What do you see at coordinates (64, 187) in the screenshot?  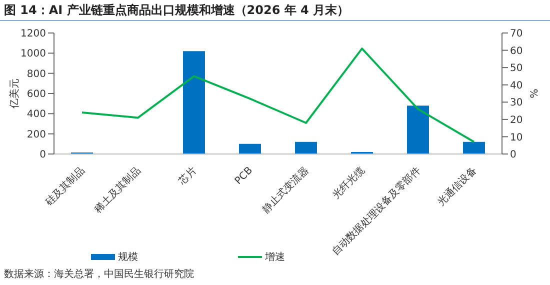 I see `x-tick-label: 硅及其制品` at bounding box center [64, 187].